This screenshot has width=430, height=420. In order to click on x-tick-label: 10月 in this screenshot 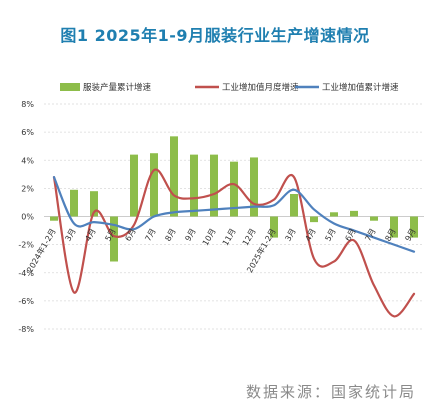, I will do `click(209, 237)`.